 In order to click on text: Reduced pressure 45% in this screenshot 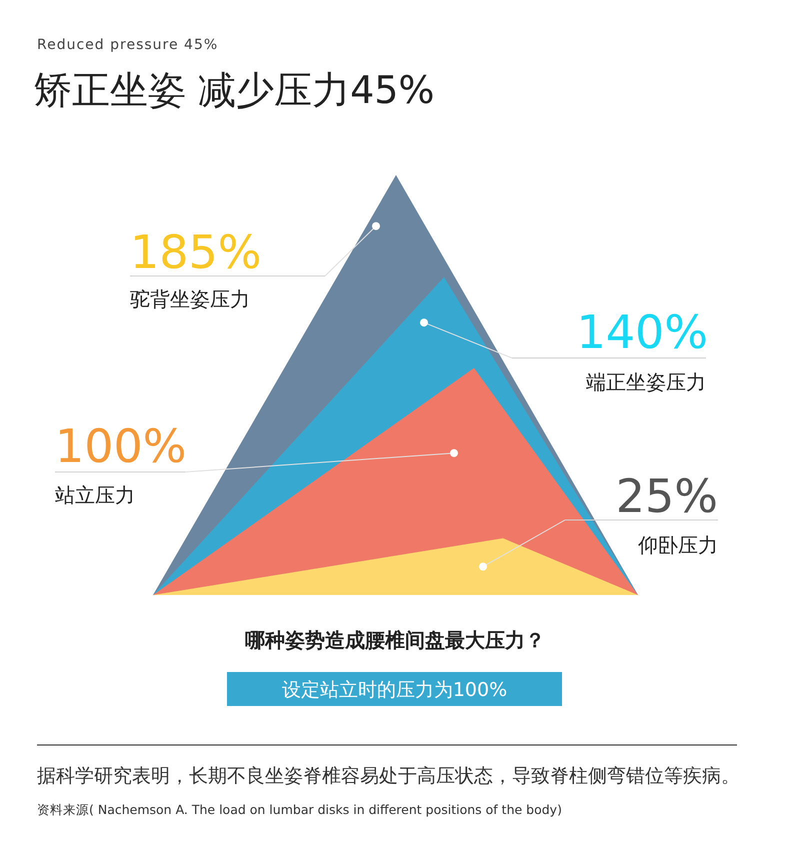, I will do `click(127, 45)`.